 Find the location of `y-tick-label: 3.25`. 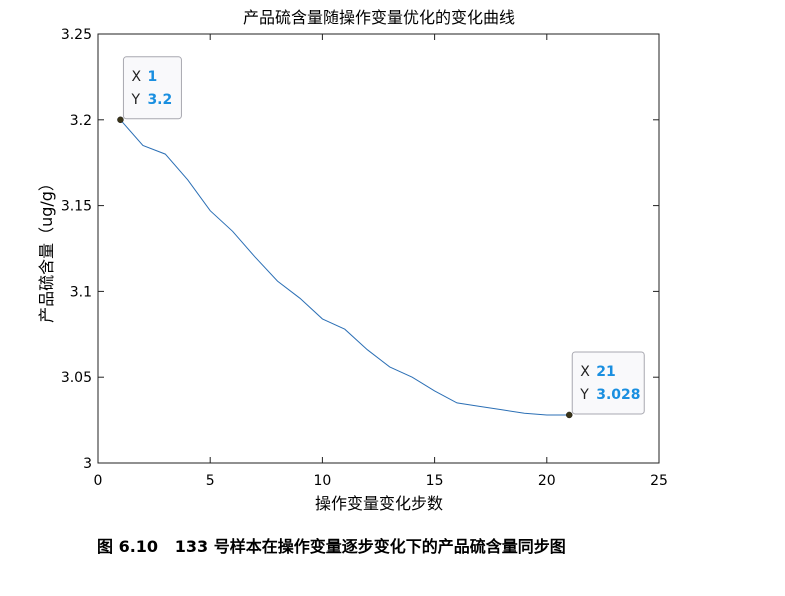

y-tick-label: 3.25 is located at coordinates (76, 35).